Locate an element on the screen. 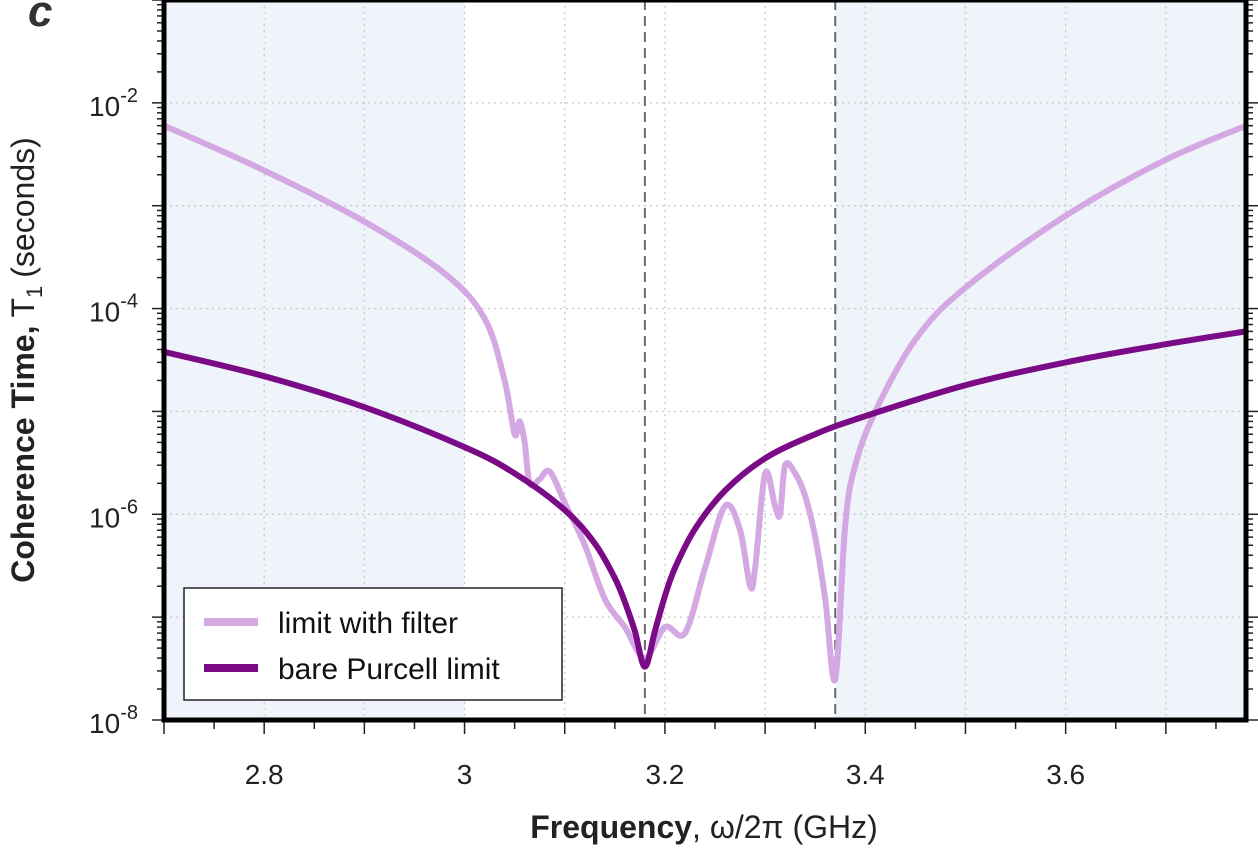  x-axis-title-rest: , ω/2π (GHz) is located at coordinates (785, 827).